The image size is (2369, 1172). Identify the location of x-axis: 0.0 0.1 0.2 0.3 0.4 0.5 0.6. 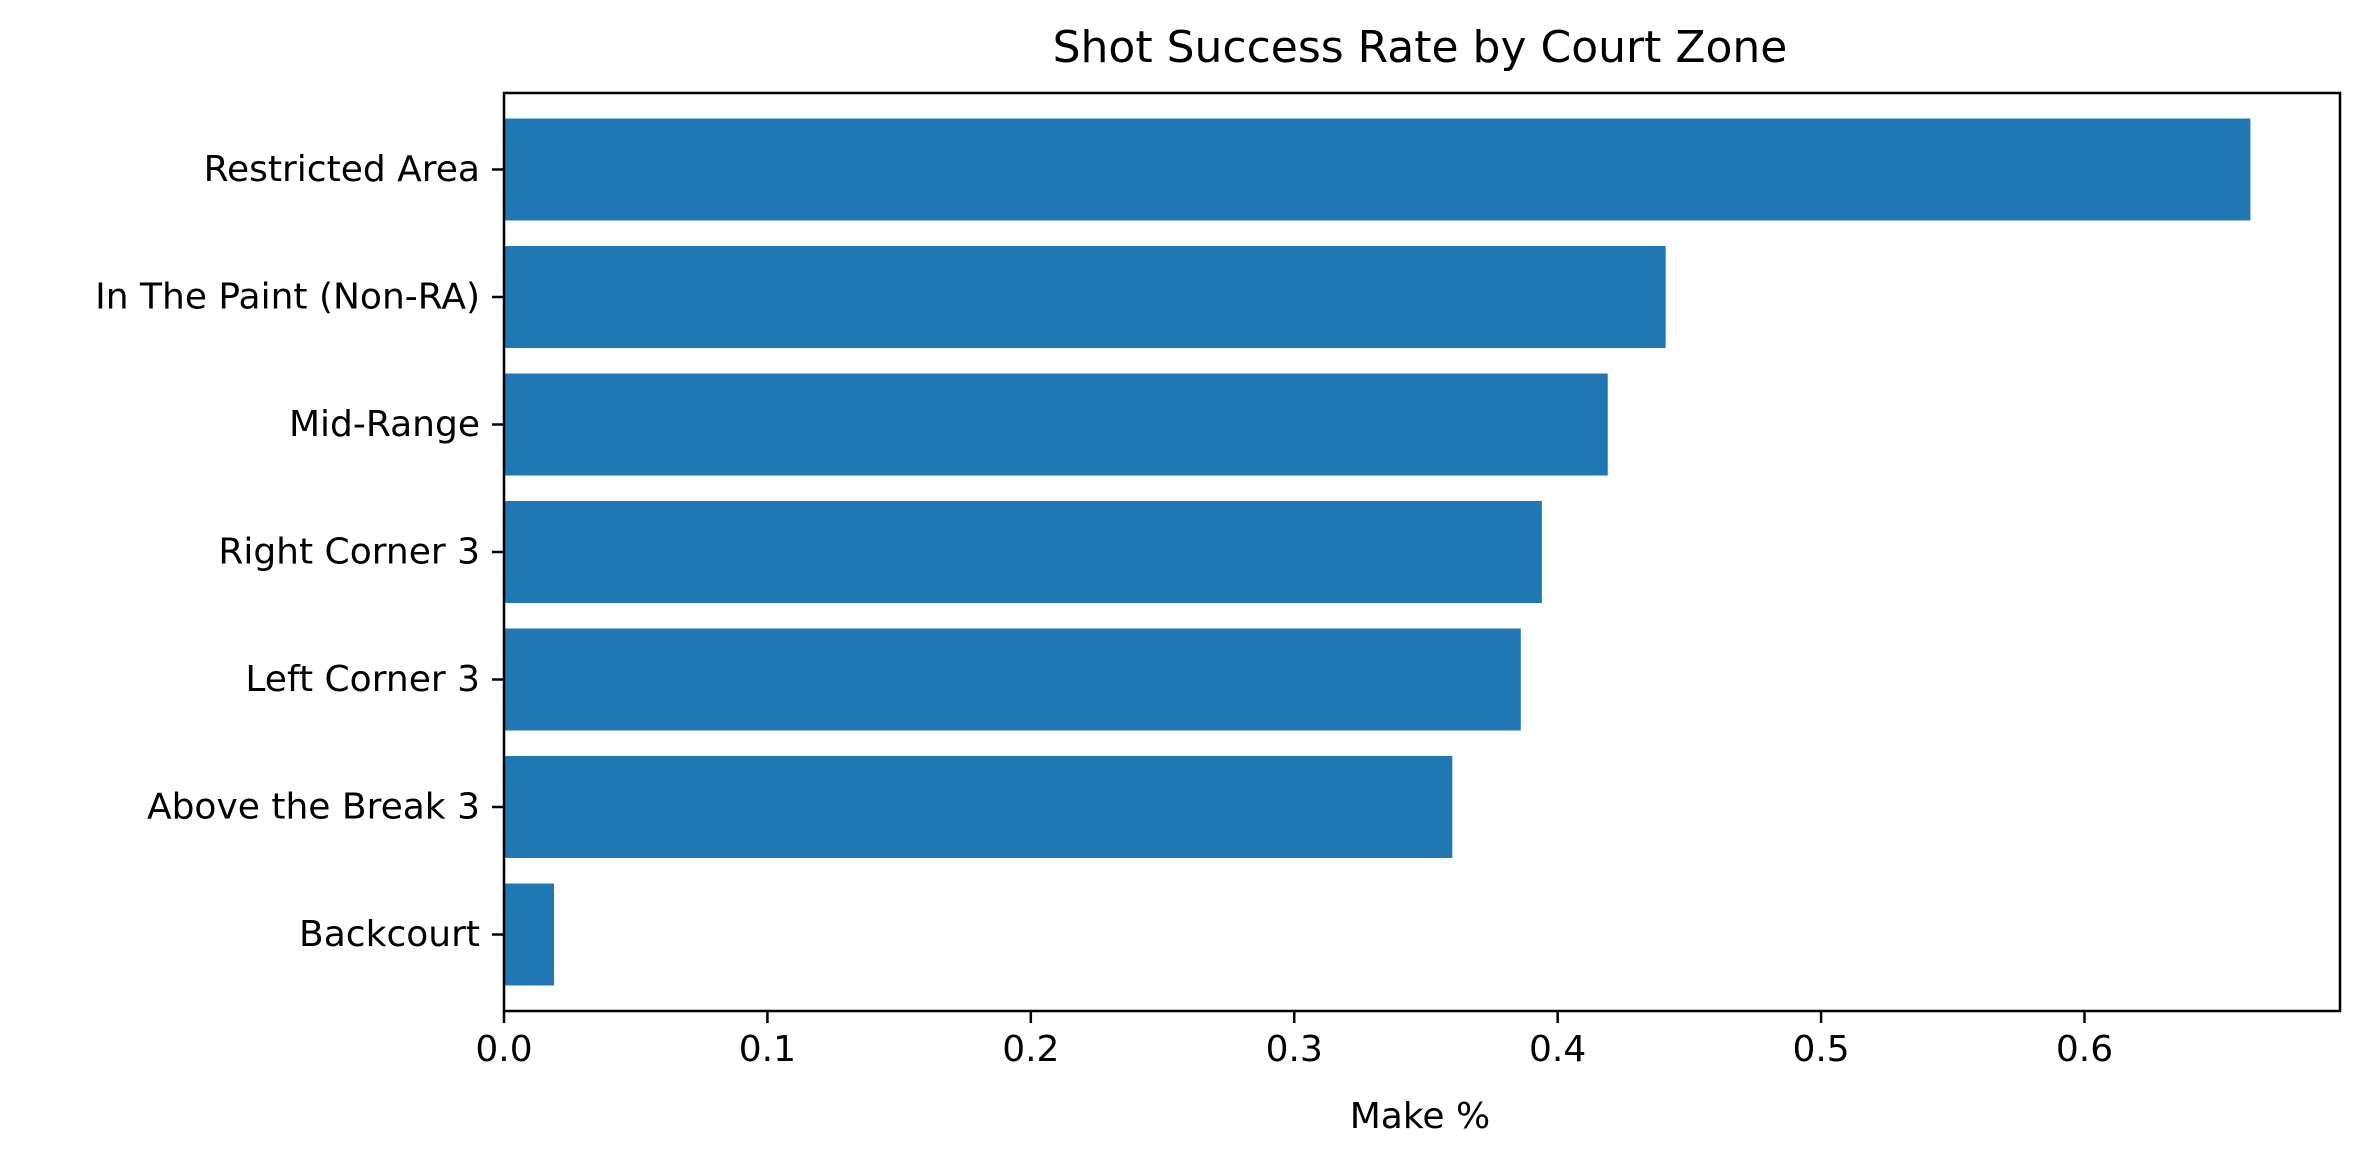
(1294, 1040).